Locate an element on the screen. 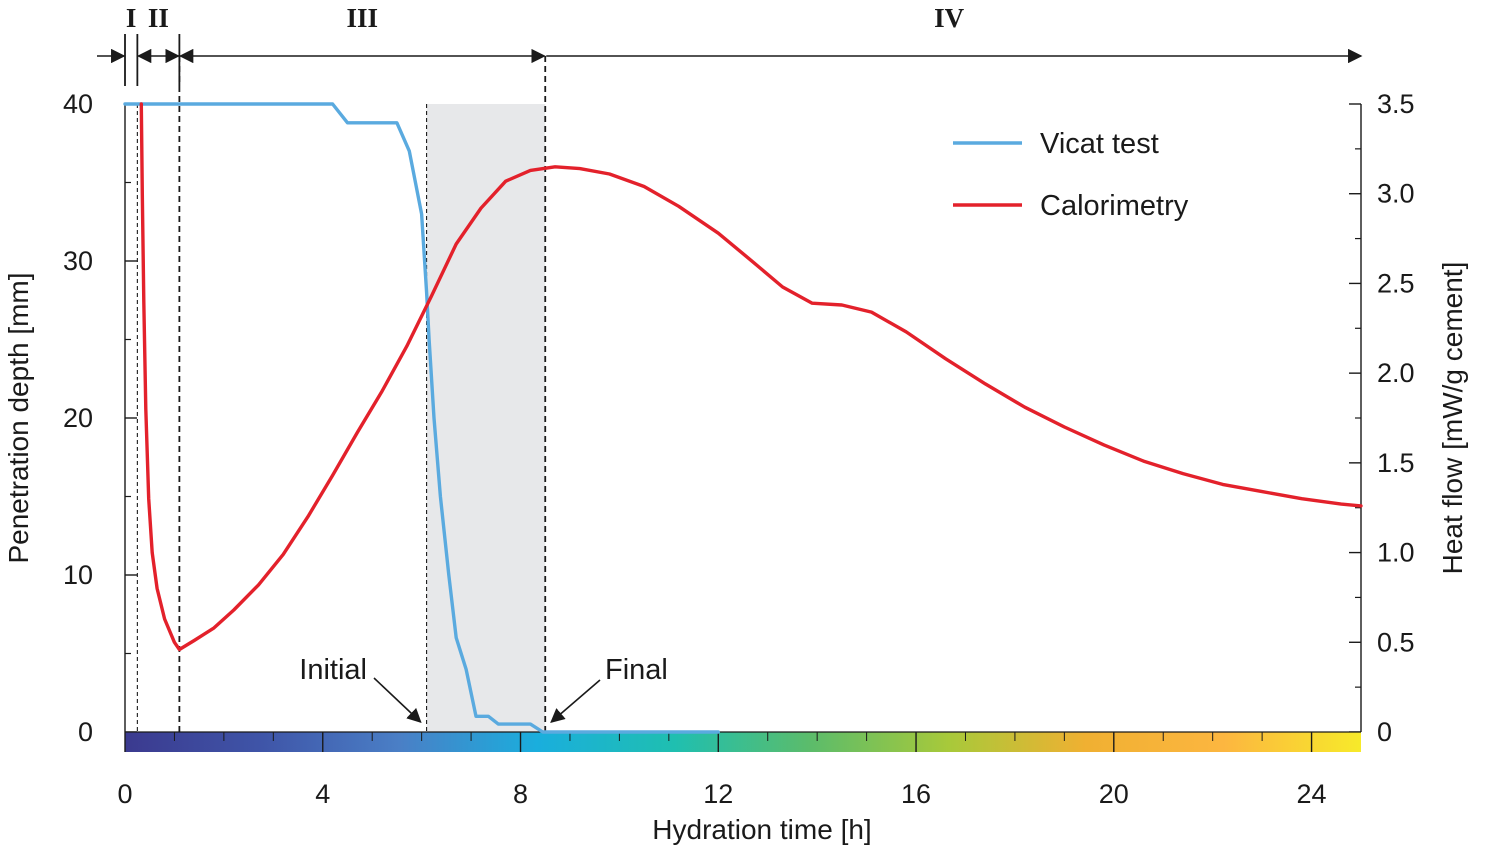 This screenshot has height=850, width=1500. y-right-tick-label-2: 1.0 is located at coordinates (1396, 553).